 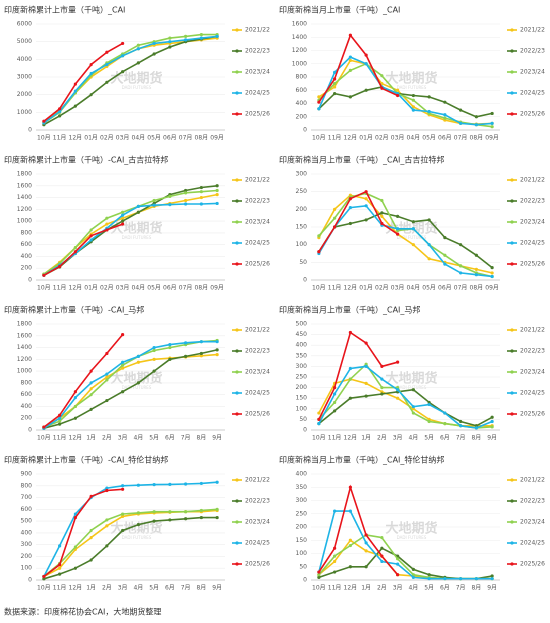 I want to click on y-tick-label: 0, so click(x=305, y=280).